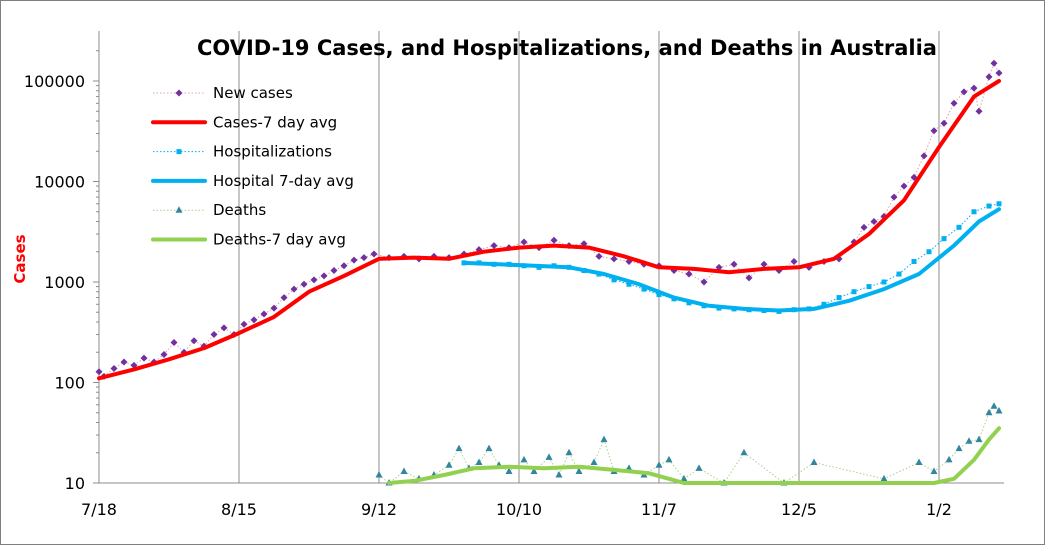  Describe the element at coordinates (939, 509) in the screenshot. I see `x-tick-label: 1/2` at that location.